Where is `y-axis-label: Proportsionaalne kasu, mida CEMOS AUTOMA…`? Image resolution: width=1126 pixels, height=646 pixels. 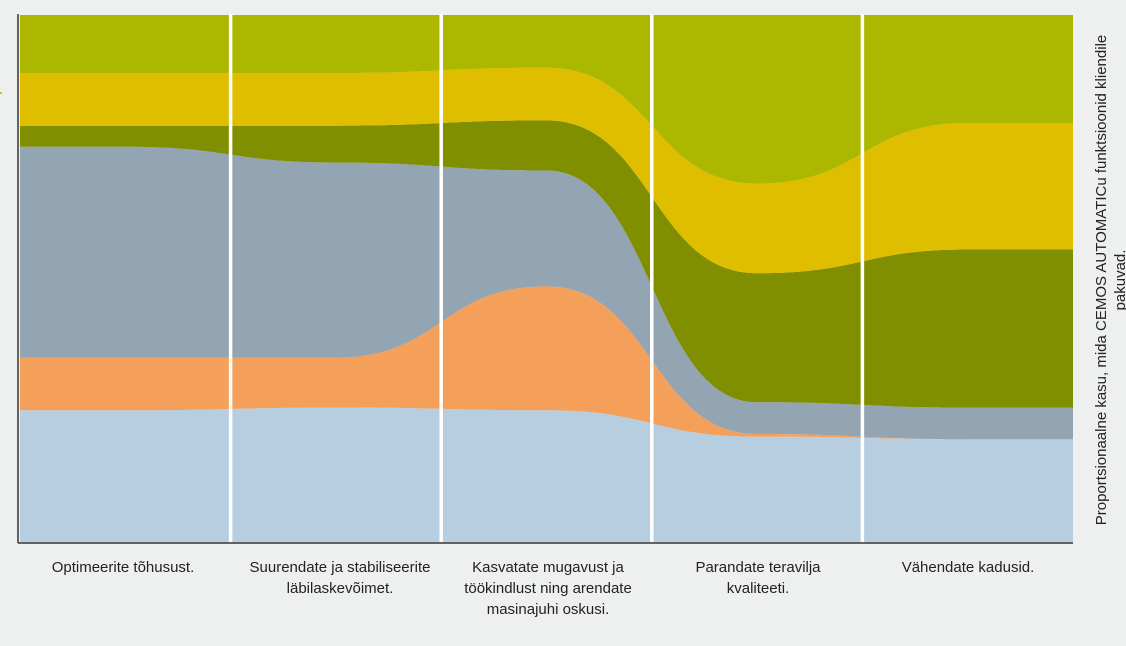 y-axis-label: Proportsionaalne kasu, mida CEMOS AUTOMA… is located at coordinates (1109, 280).